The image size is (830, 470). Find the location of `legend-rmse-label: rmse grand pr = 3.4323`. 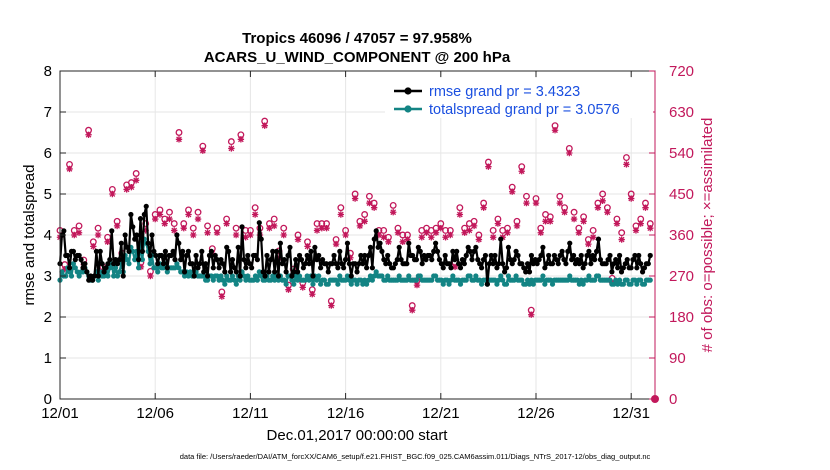

legend-rmse-label: rmse grand pr = 3.4323 is located at coordinates (504, 92).